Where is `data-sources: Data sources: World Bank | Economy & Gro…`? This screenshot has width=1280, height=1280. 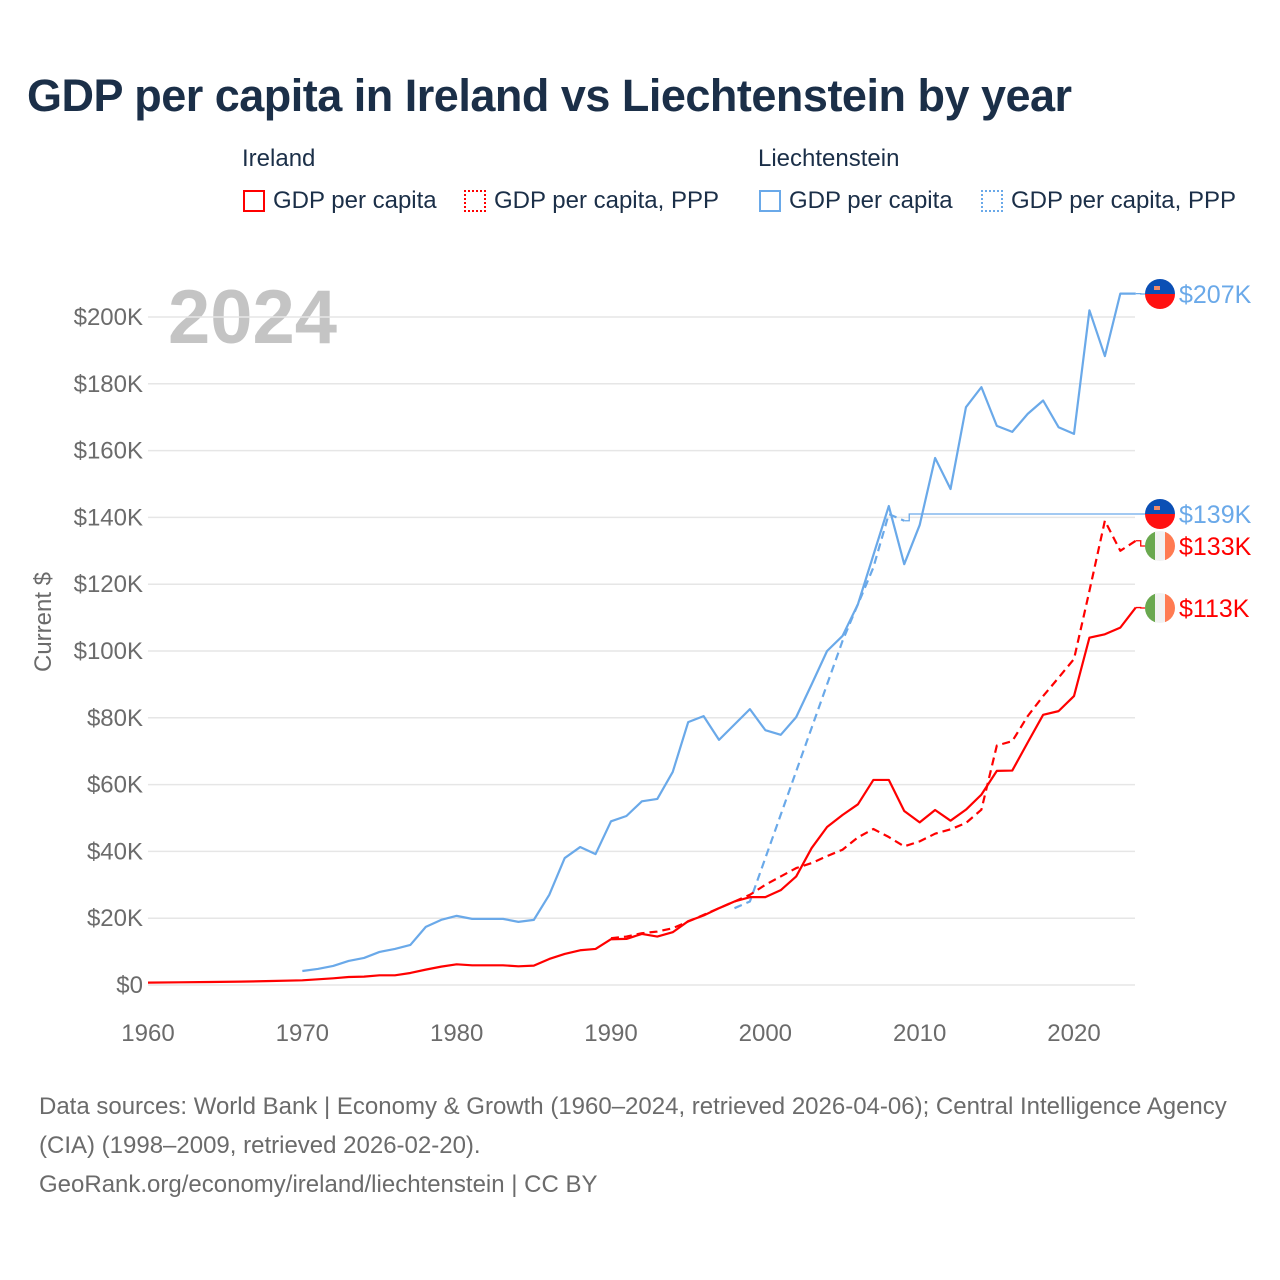
data-sources: Data sources: World Bank | Economy & Gro… is located at coordinates (633, 1126).